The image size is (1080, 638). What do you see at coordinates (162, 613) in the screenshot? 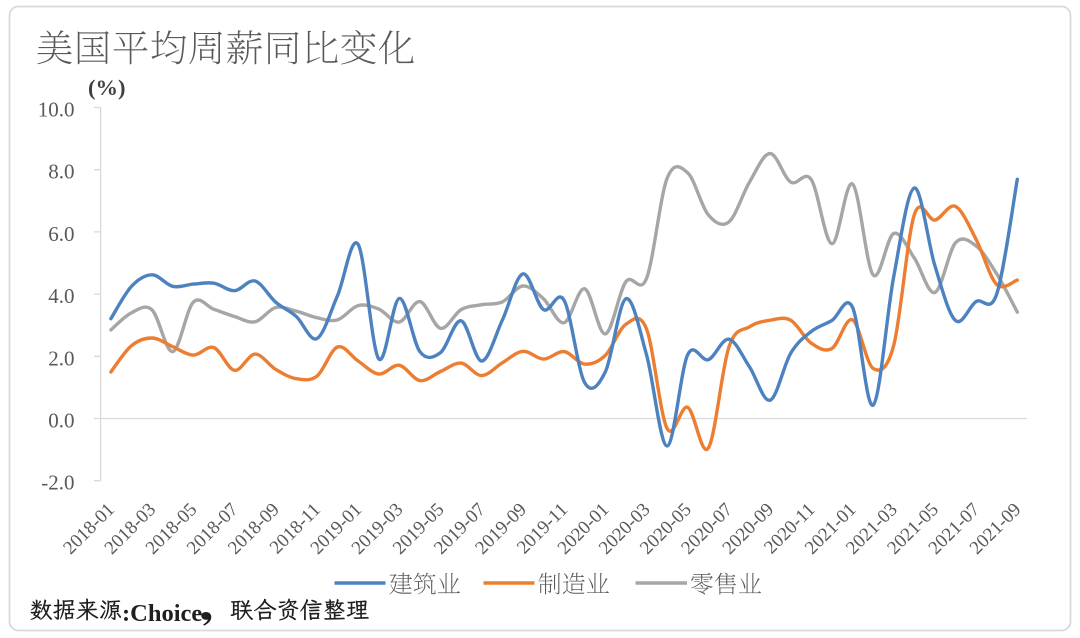
I see `svg-text: :Choice` at bounding box center [162, 613].